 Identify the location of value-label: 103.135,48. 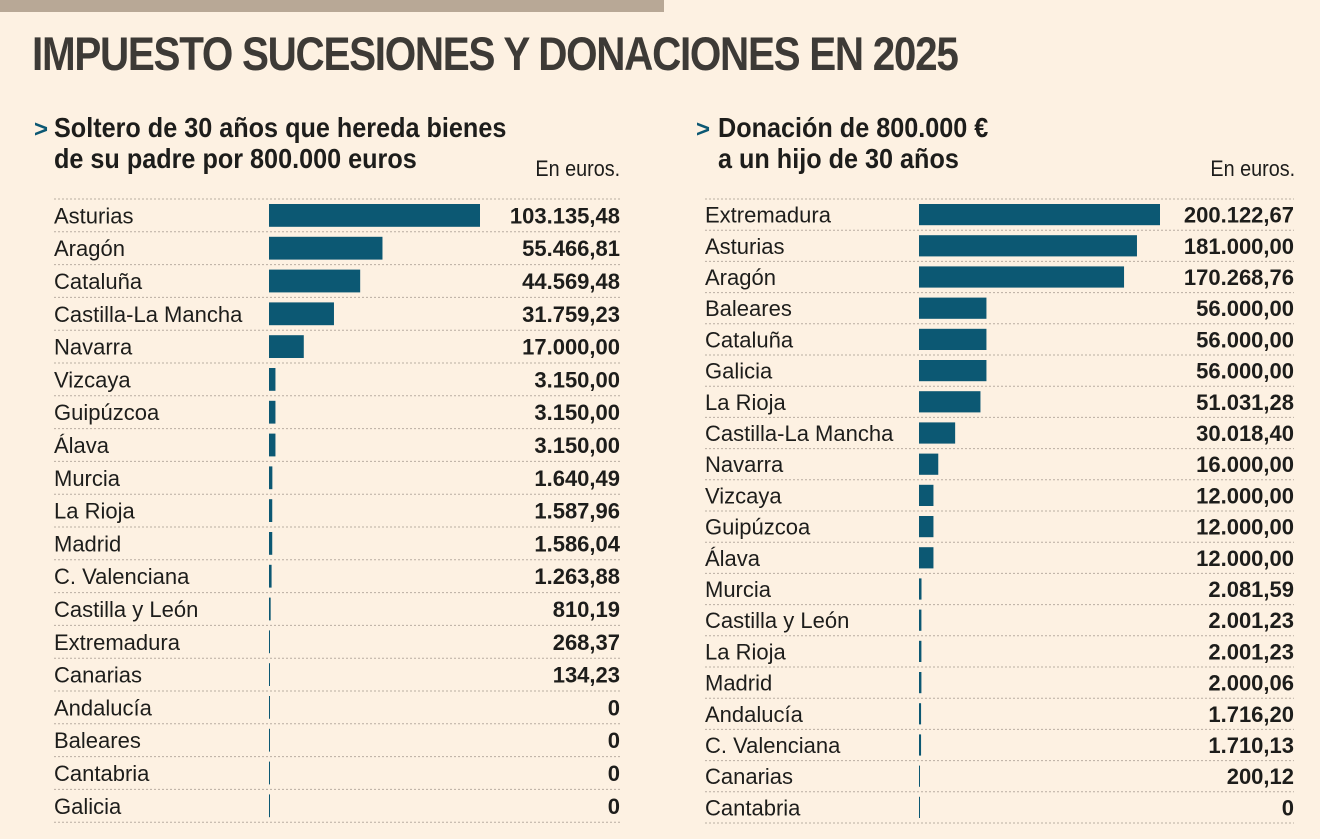
(565, 215).